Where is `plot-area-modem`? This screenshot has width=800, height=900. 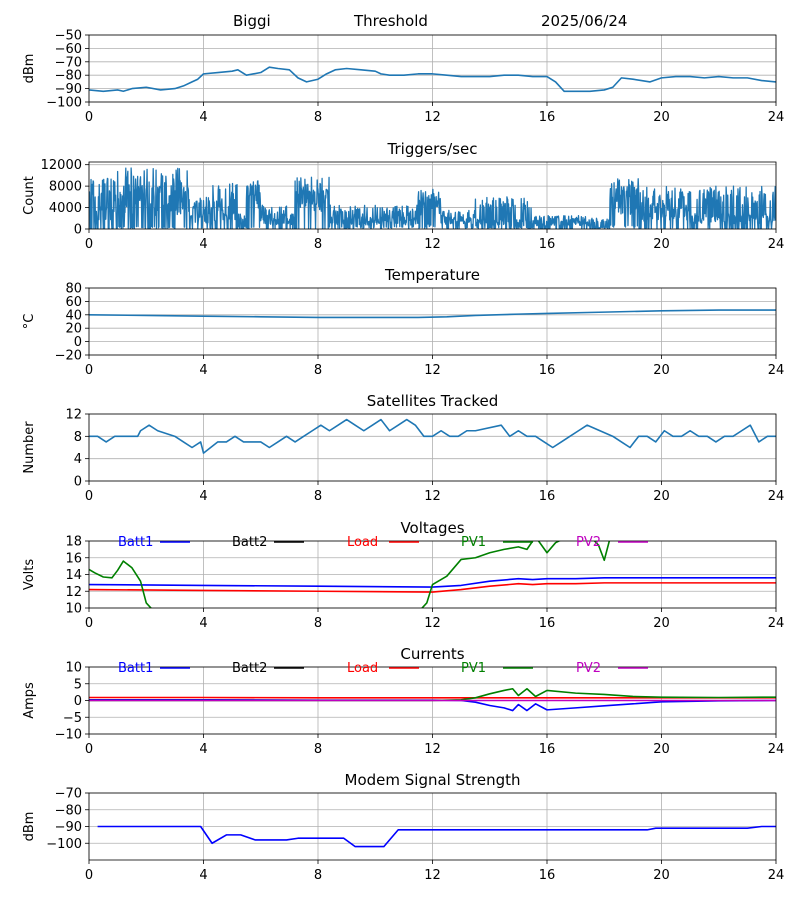 plot-area-modem is located at coordinates (436, 836).